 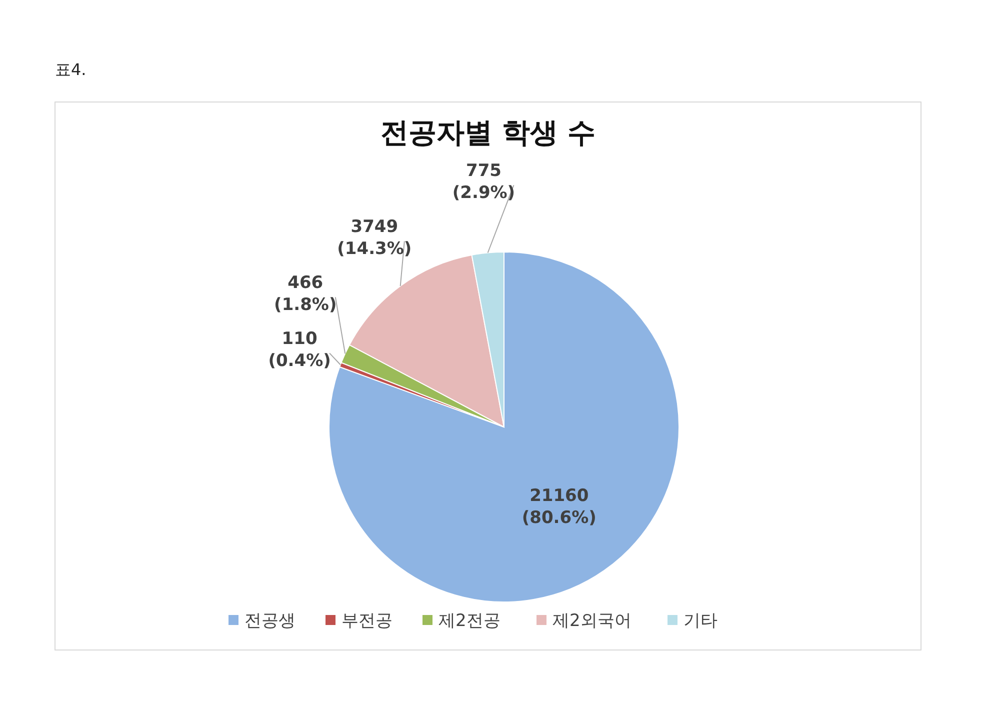 What do you see at coordinates (374, 238) in the screenshot?
I see `data-label: 3749 (14.3%)` at bounding box center [374, 238].